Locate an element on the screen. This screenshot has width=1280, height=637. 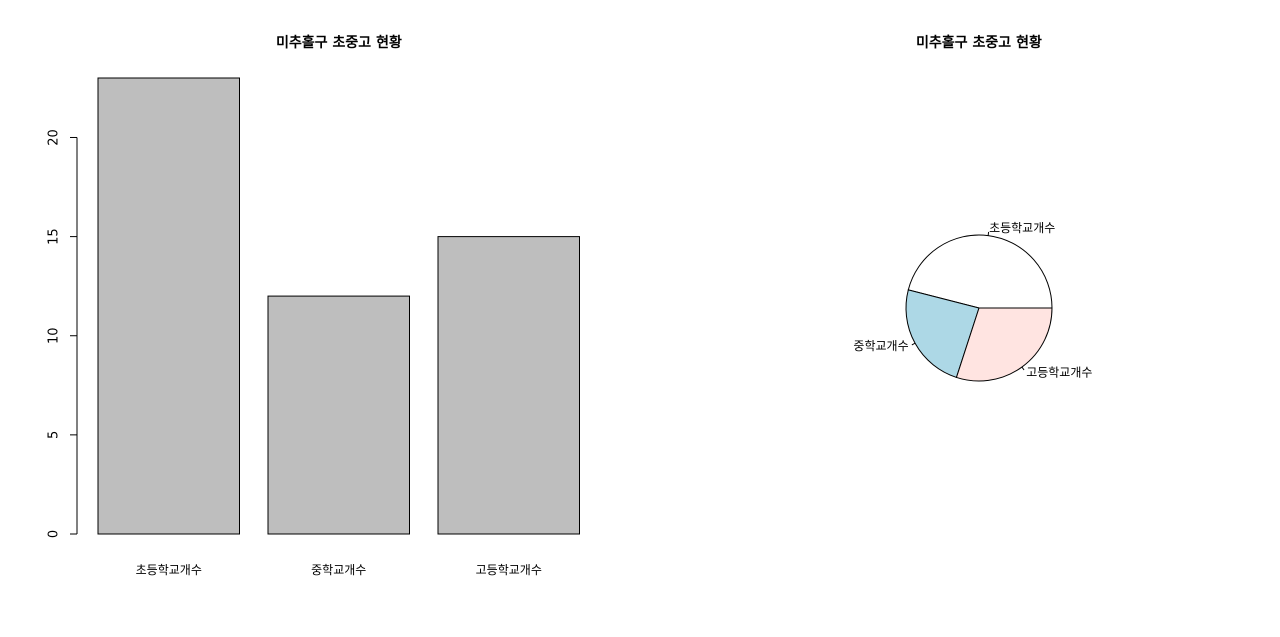
bar-category-label: 초등학교개수 is located at coordinates (169, 570).